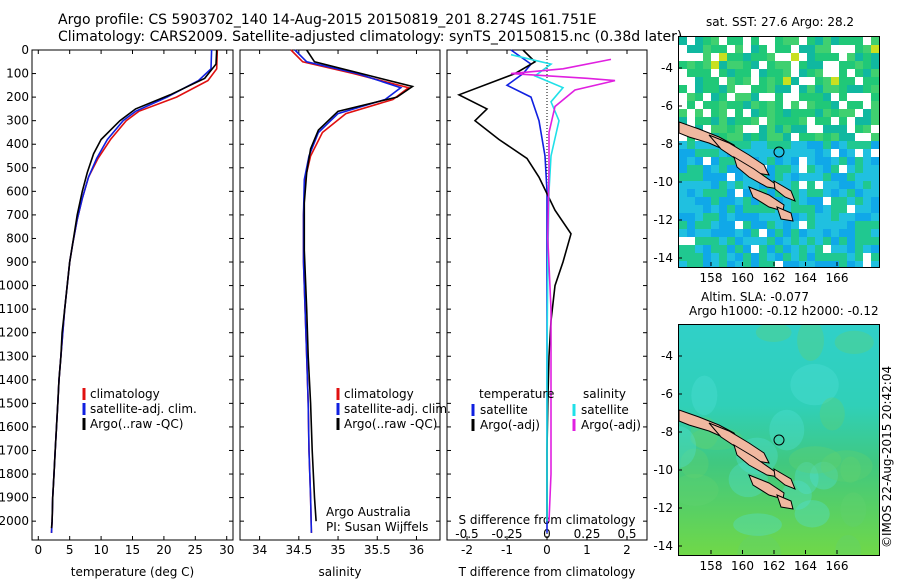 The width and height of the screenshot is (900, 580). Describe the element at coordinates (377, 527) in the screenshot. I see `chart-annotation: PI: Susan Wijffels` at that location.